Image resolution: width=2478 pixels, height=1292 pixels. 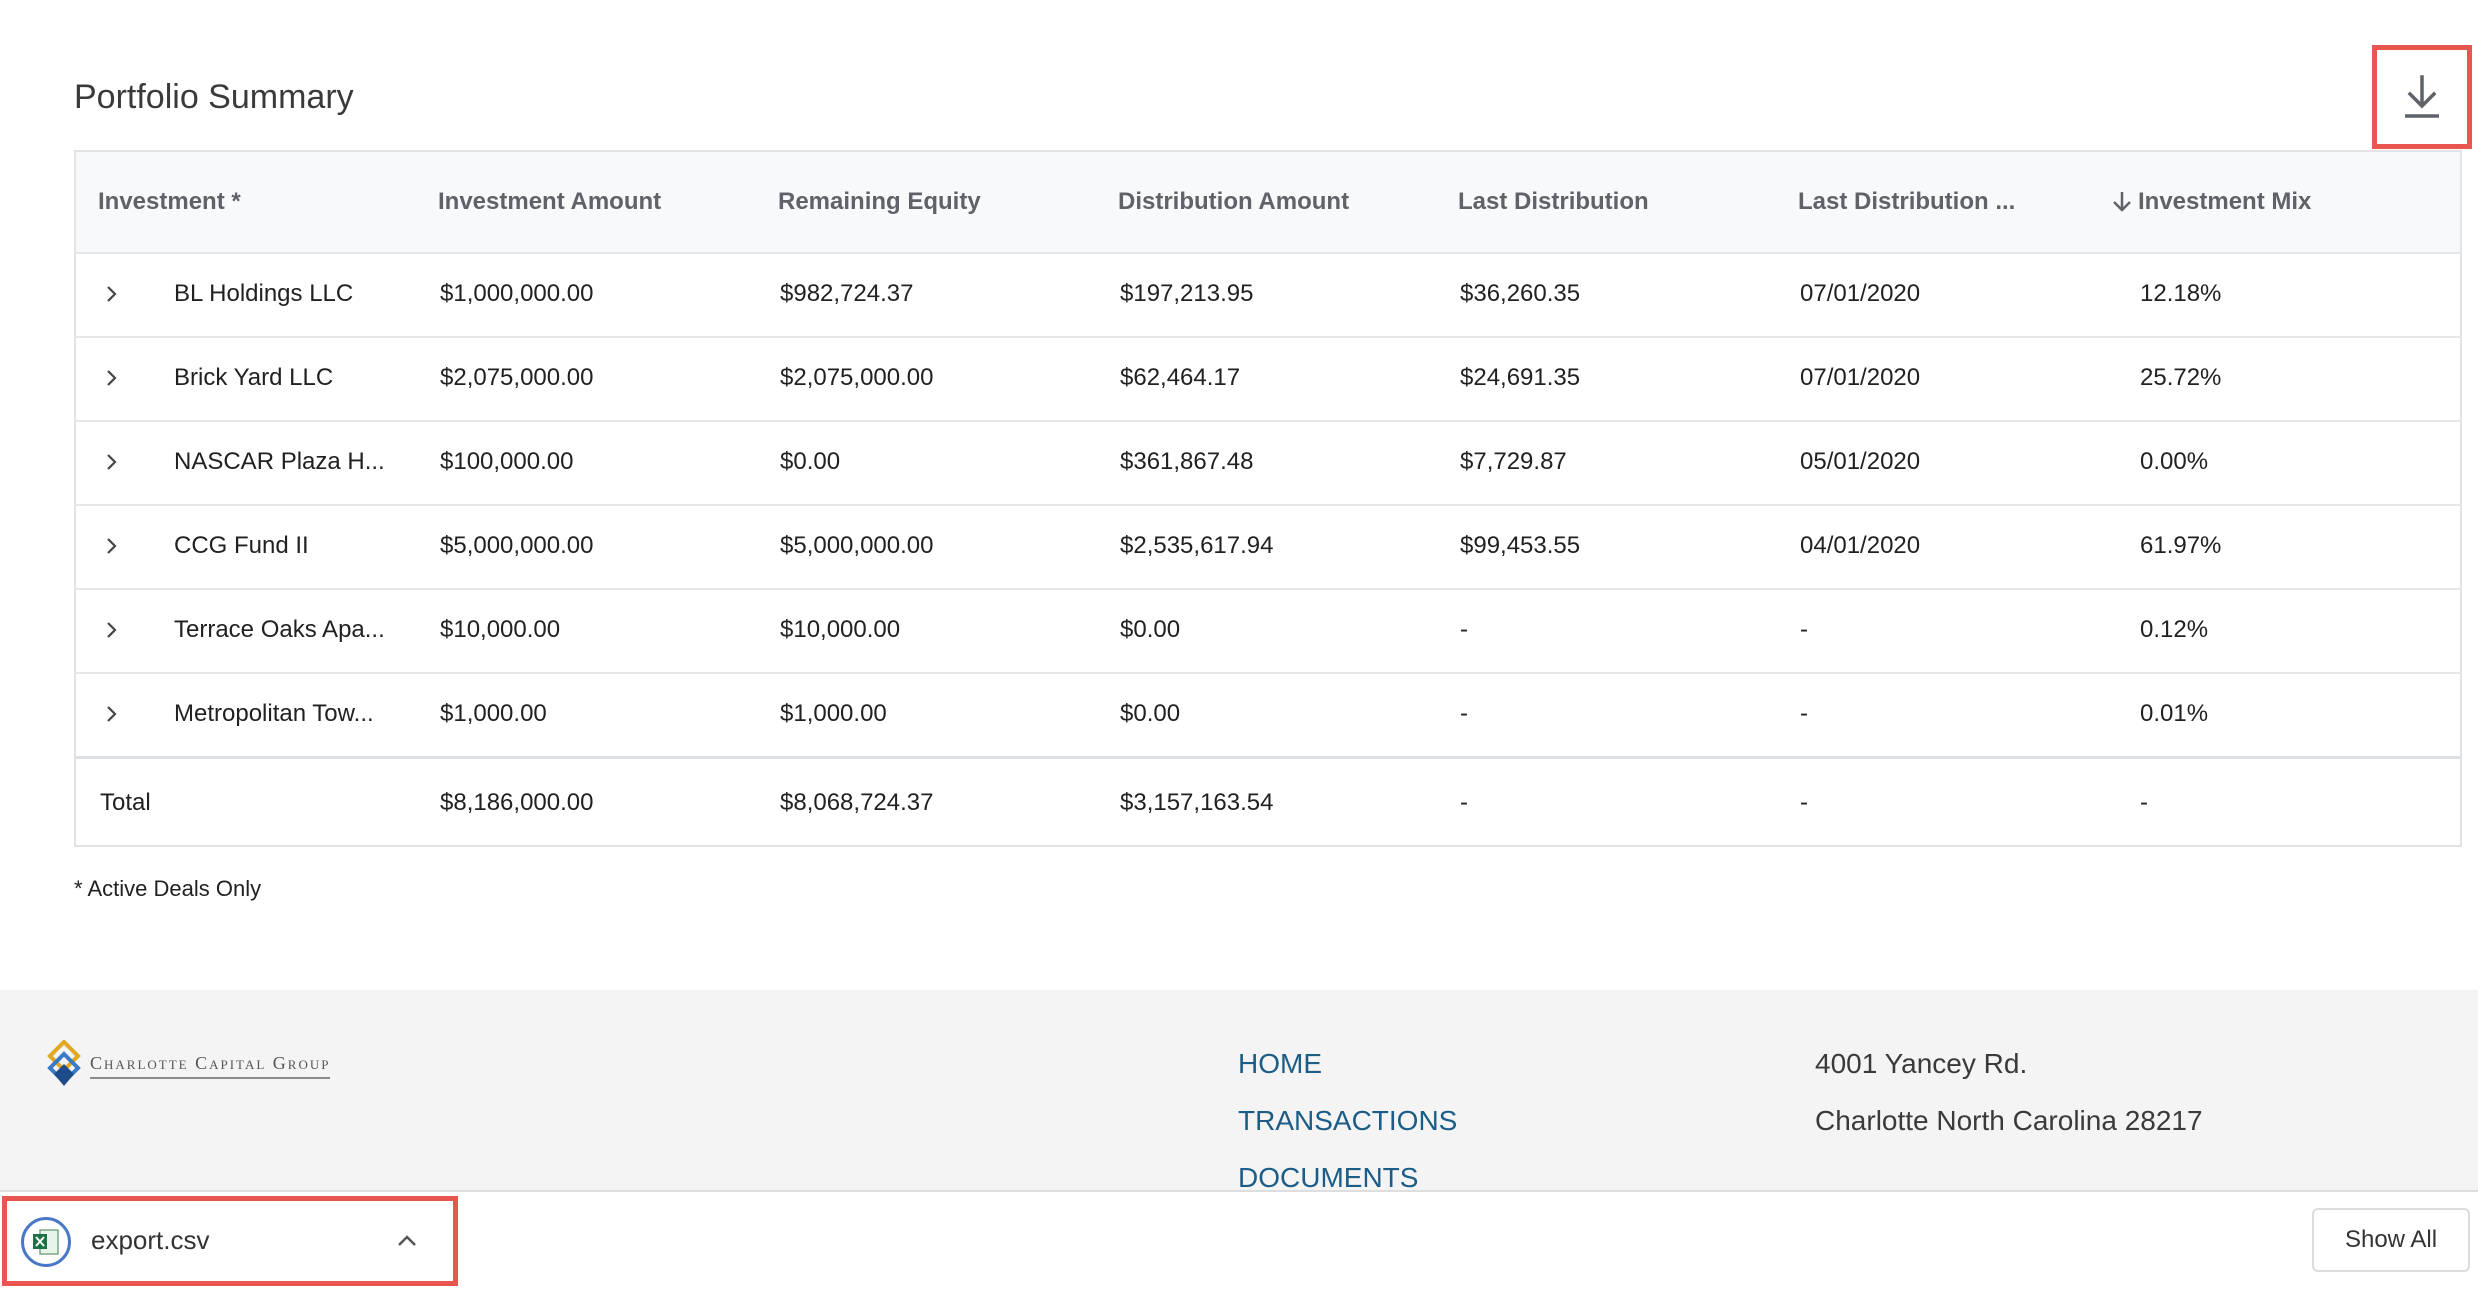 What do you see at coordinates (241, 545) in the screenshot?
I see `investment-name: CCG Fund II` at bounding box center [241, 545].